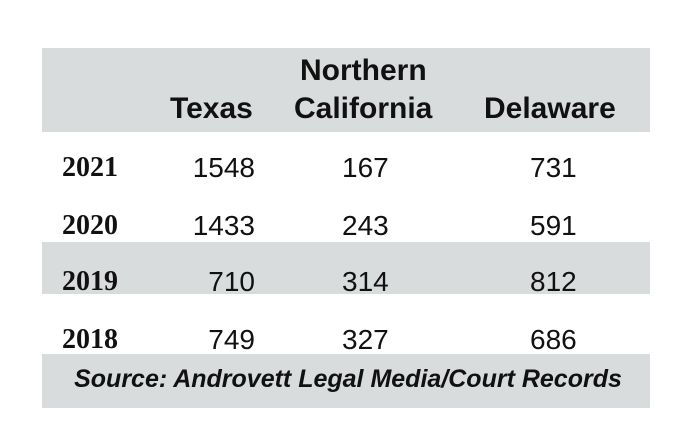 The width and height of the screenshot is (696, 440). I want to click on cell-northern-california: 243, so click(365, 225).